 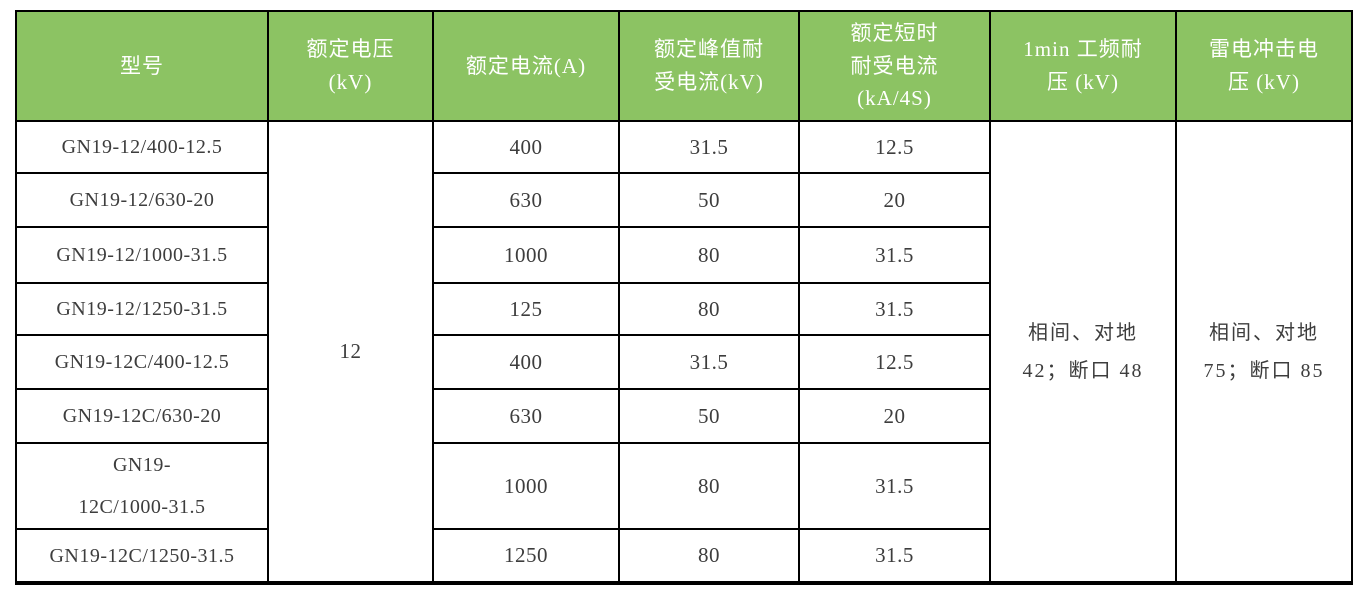 What do you see at coordinates (526, 66) in the screenshot?
I see `col-header-rated-current: 额定电流(A)` at bounding box center [526, 66].